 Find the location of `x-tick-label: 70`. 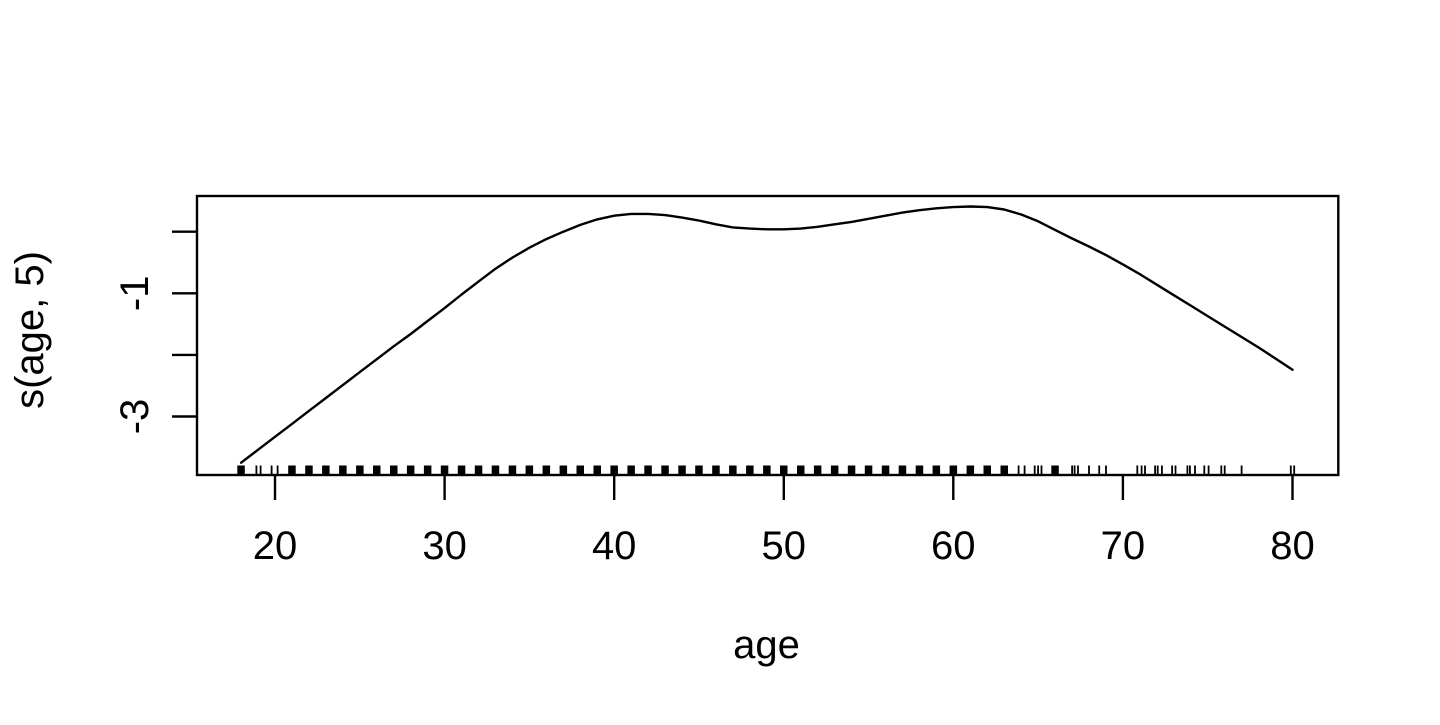

x-tick-label: 70 is located at coordinates (1123, 546).